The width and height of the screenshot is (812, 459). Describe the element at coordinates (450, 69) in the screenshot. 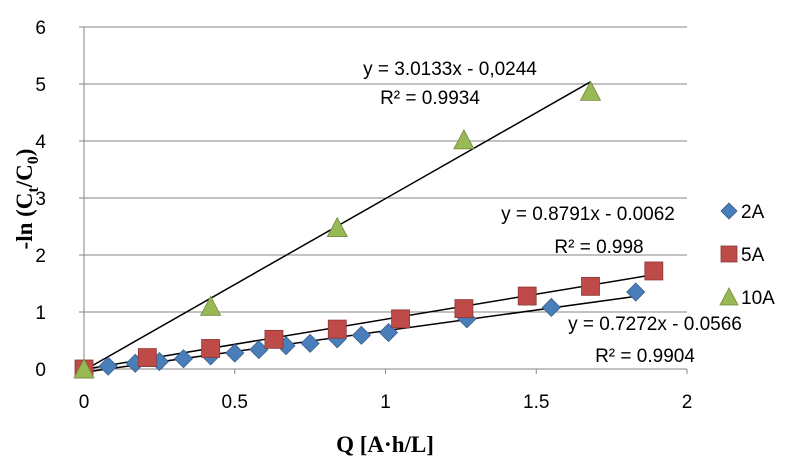

I see `trendline-equation-10A: y = 3.0133x - 0,0244` at that location.